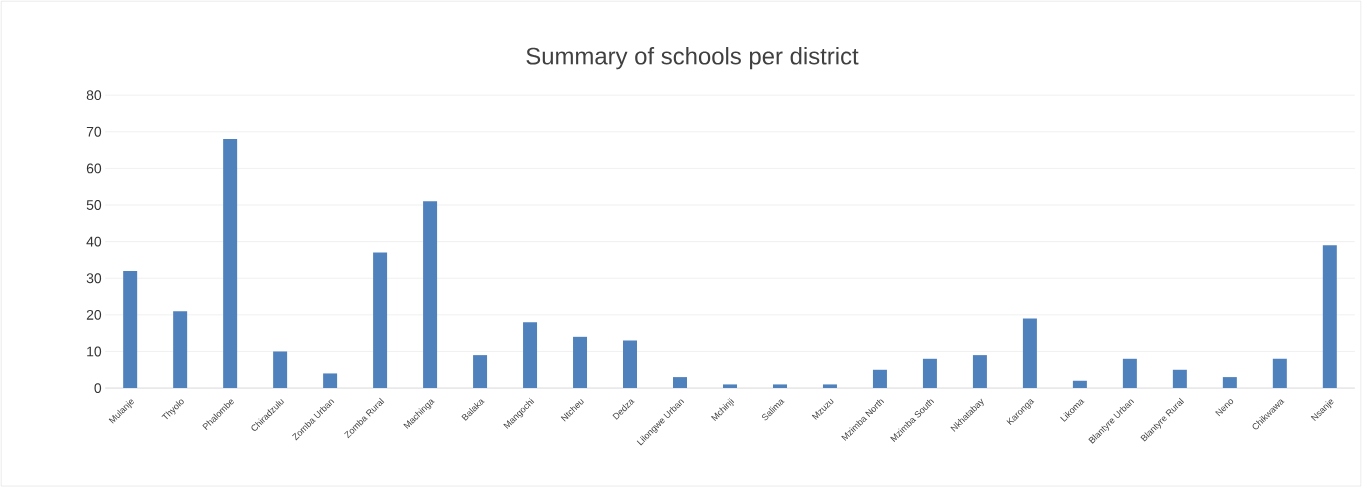  Describe the element at coordinates (94, 95) in the screenshot. I see `y-tick-label: 80` at that location.